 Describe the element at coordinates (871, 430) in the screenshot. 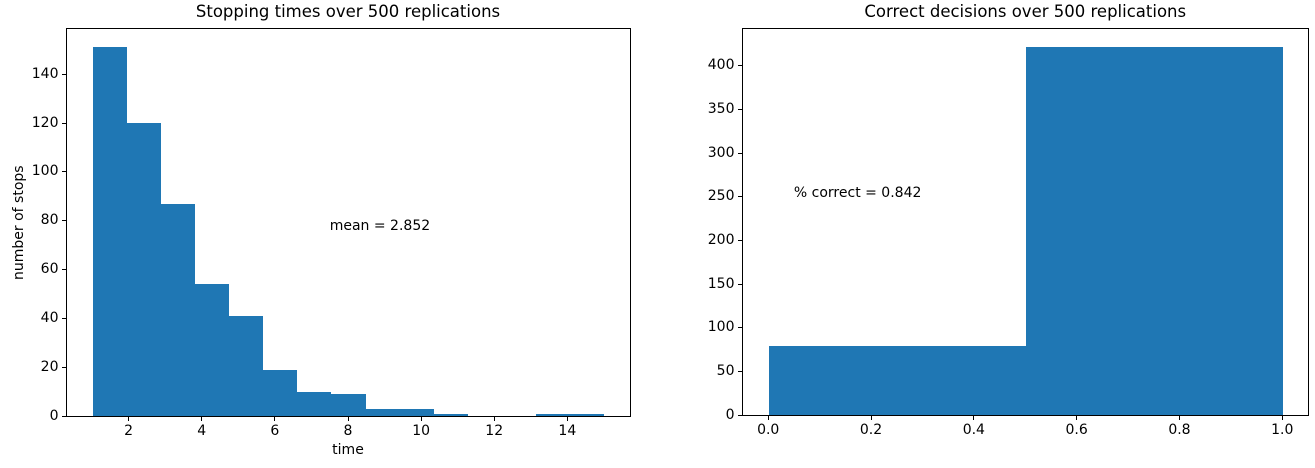

I see `x-tick-label: 0.2` at that location.